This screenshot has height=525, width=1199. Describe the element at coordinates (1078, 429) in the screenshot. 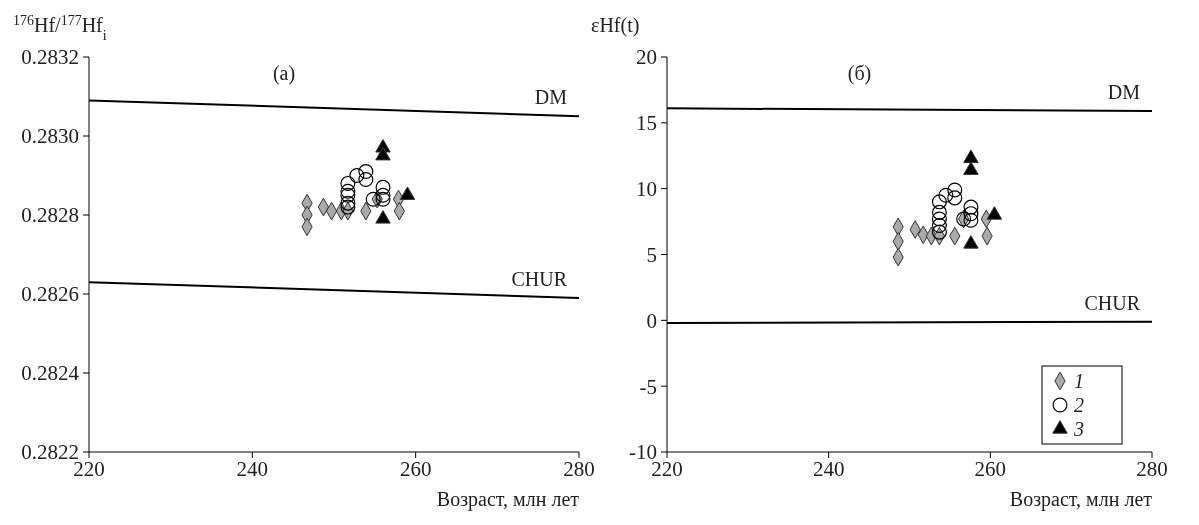

I see `legend-label: 3` at that location.